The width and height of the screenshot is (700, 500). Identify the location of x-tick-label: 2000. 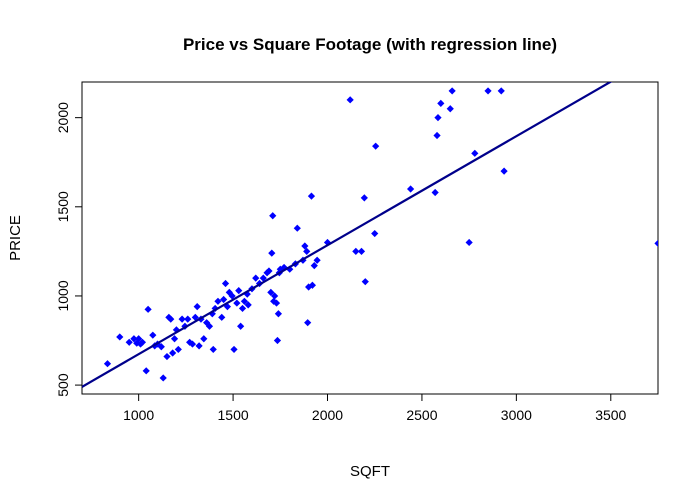
(327, 415).